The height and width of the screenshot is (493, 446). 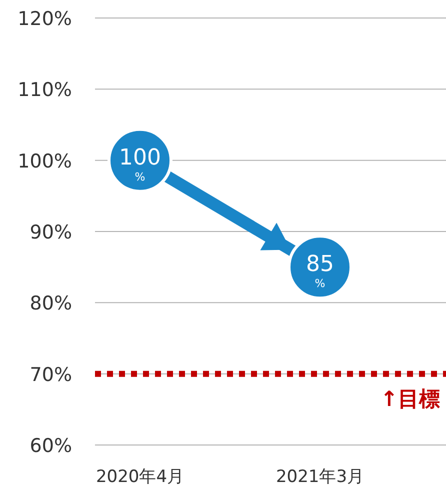 What do you see at coordinates (51, 303) in the screenshot?
I see `y-tick-label: 80%` at bounding box center [51, 303].